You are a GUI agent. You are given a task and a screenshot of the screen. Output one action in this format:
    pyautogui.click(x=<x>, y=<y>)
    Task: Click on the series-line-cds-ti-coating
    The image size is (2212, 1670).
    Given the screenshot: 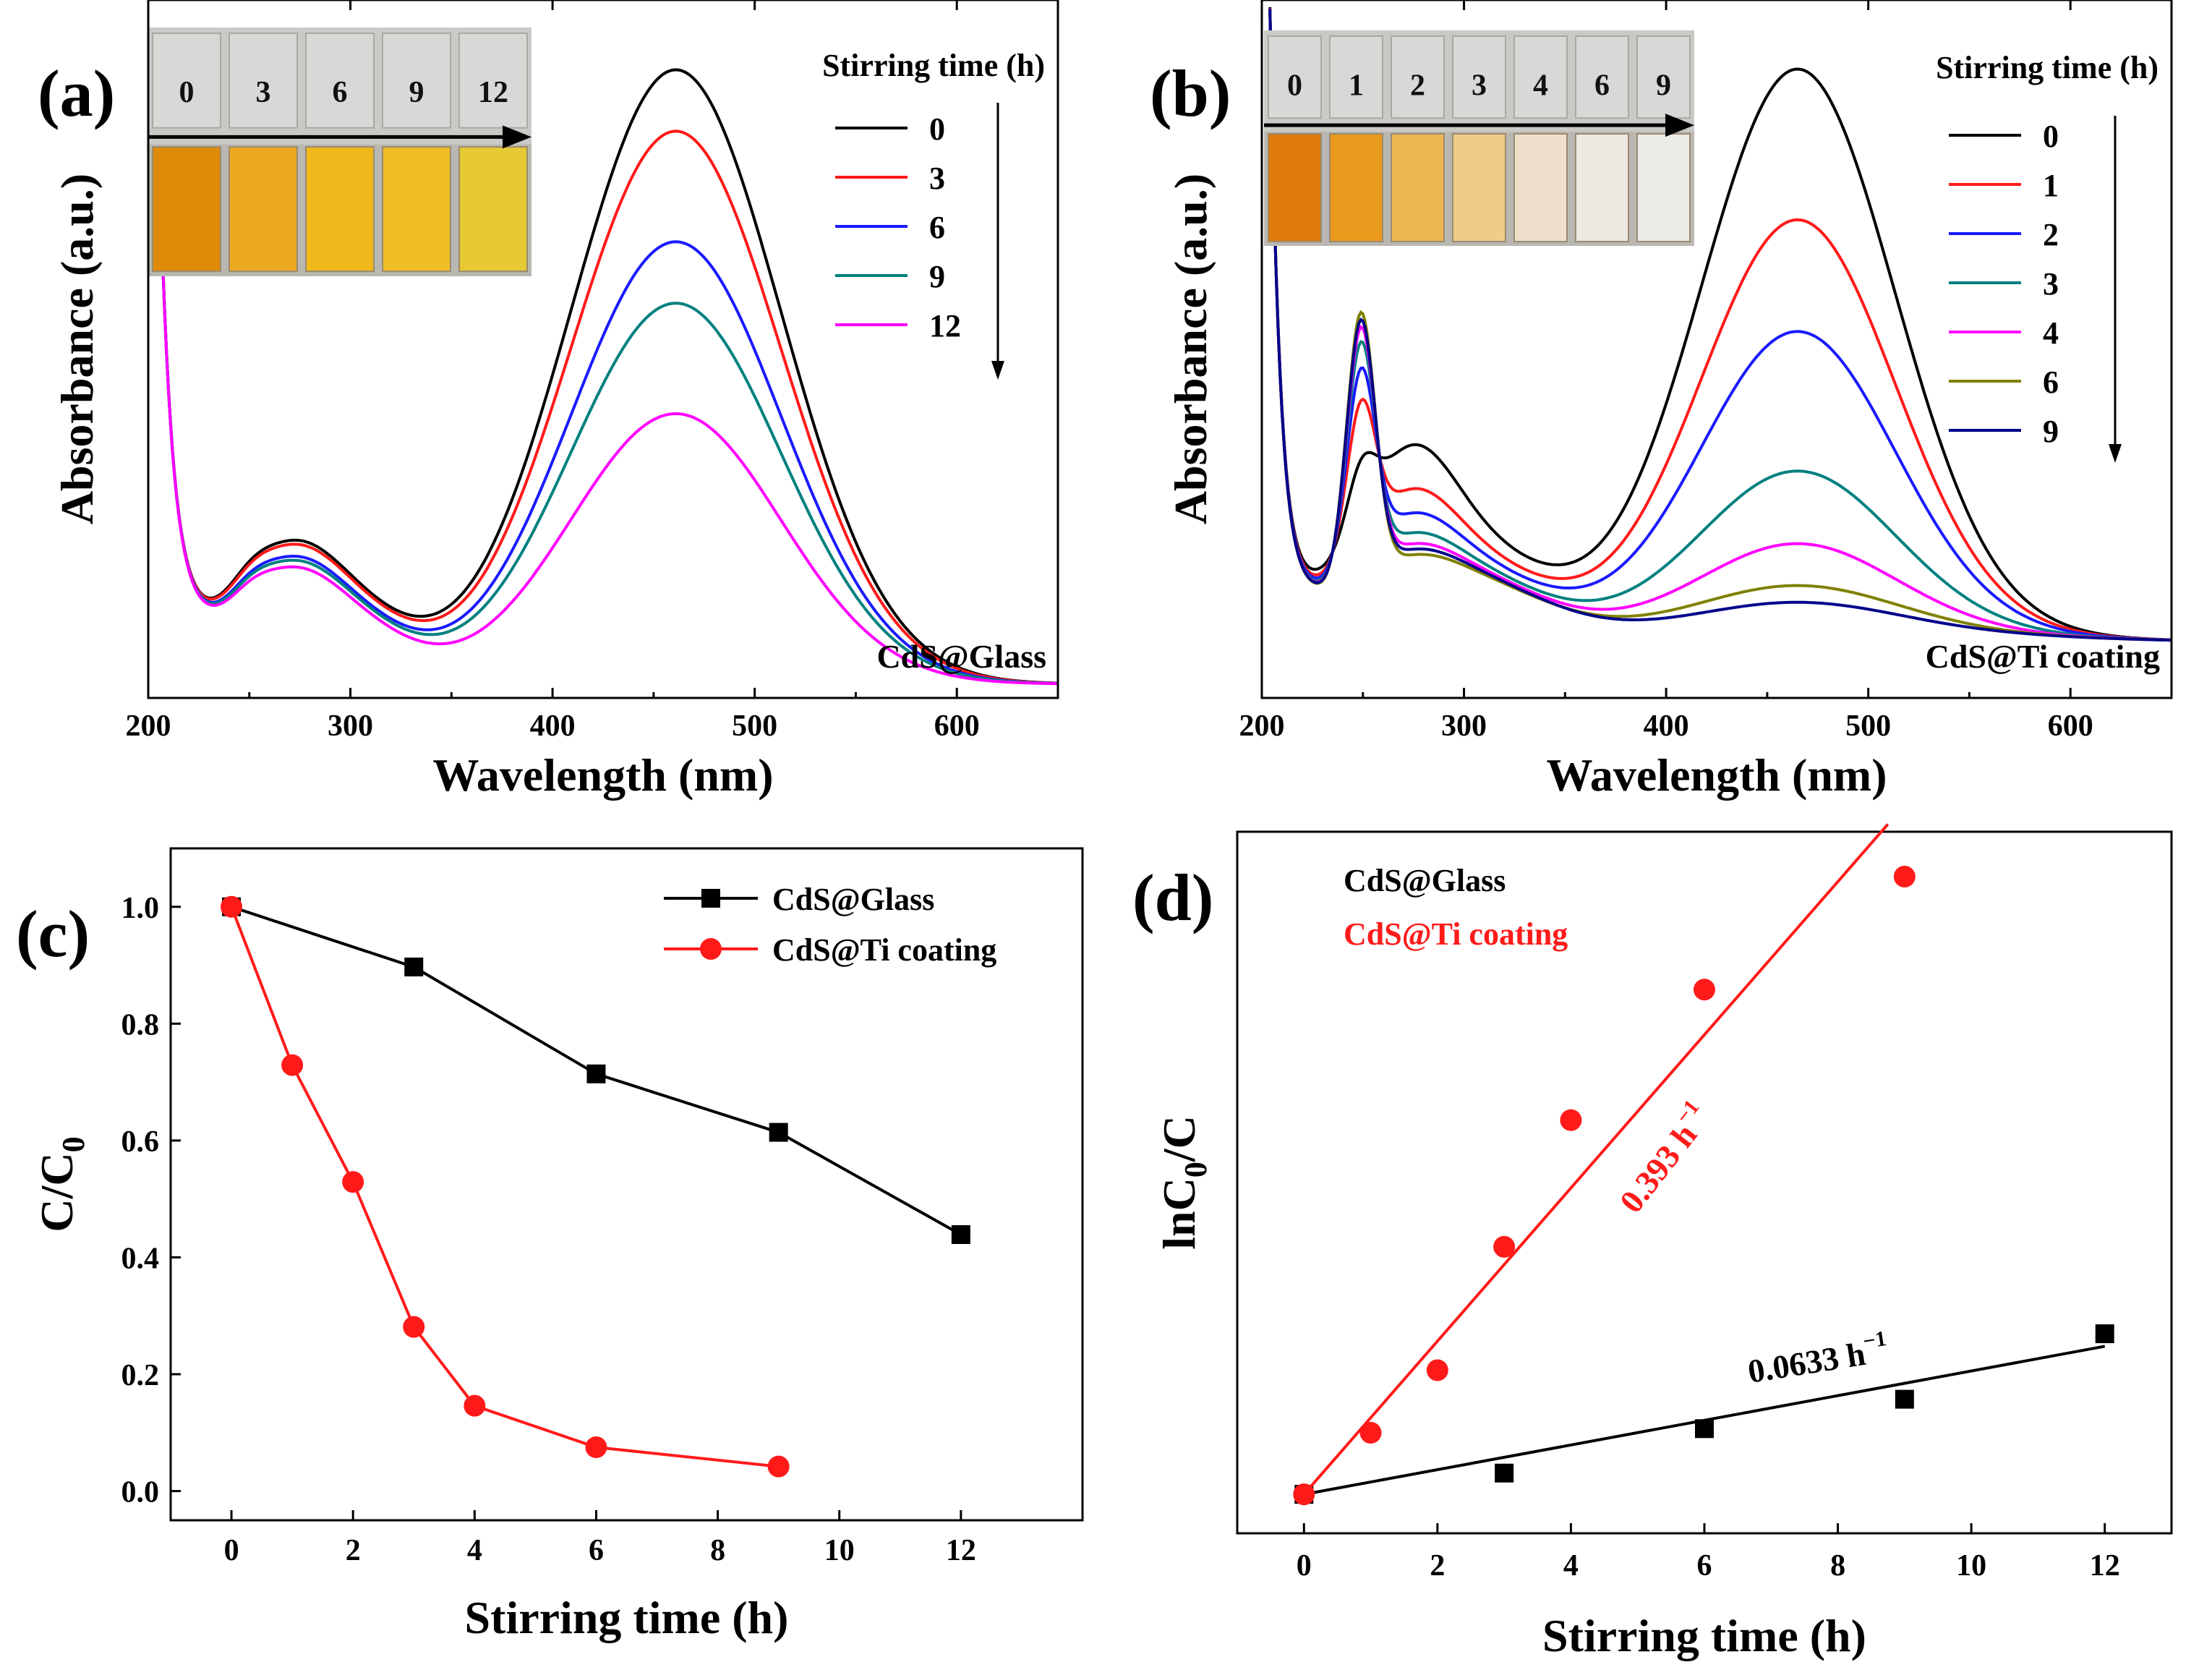 What is the action you would take?
    pyautogui.click(x=504, y=1187)
    